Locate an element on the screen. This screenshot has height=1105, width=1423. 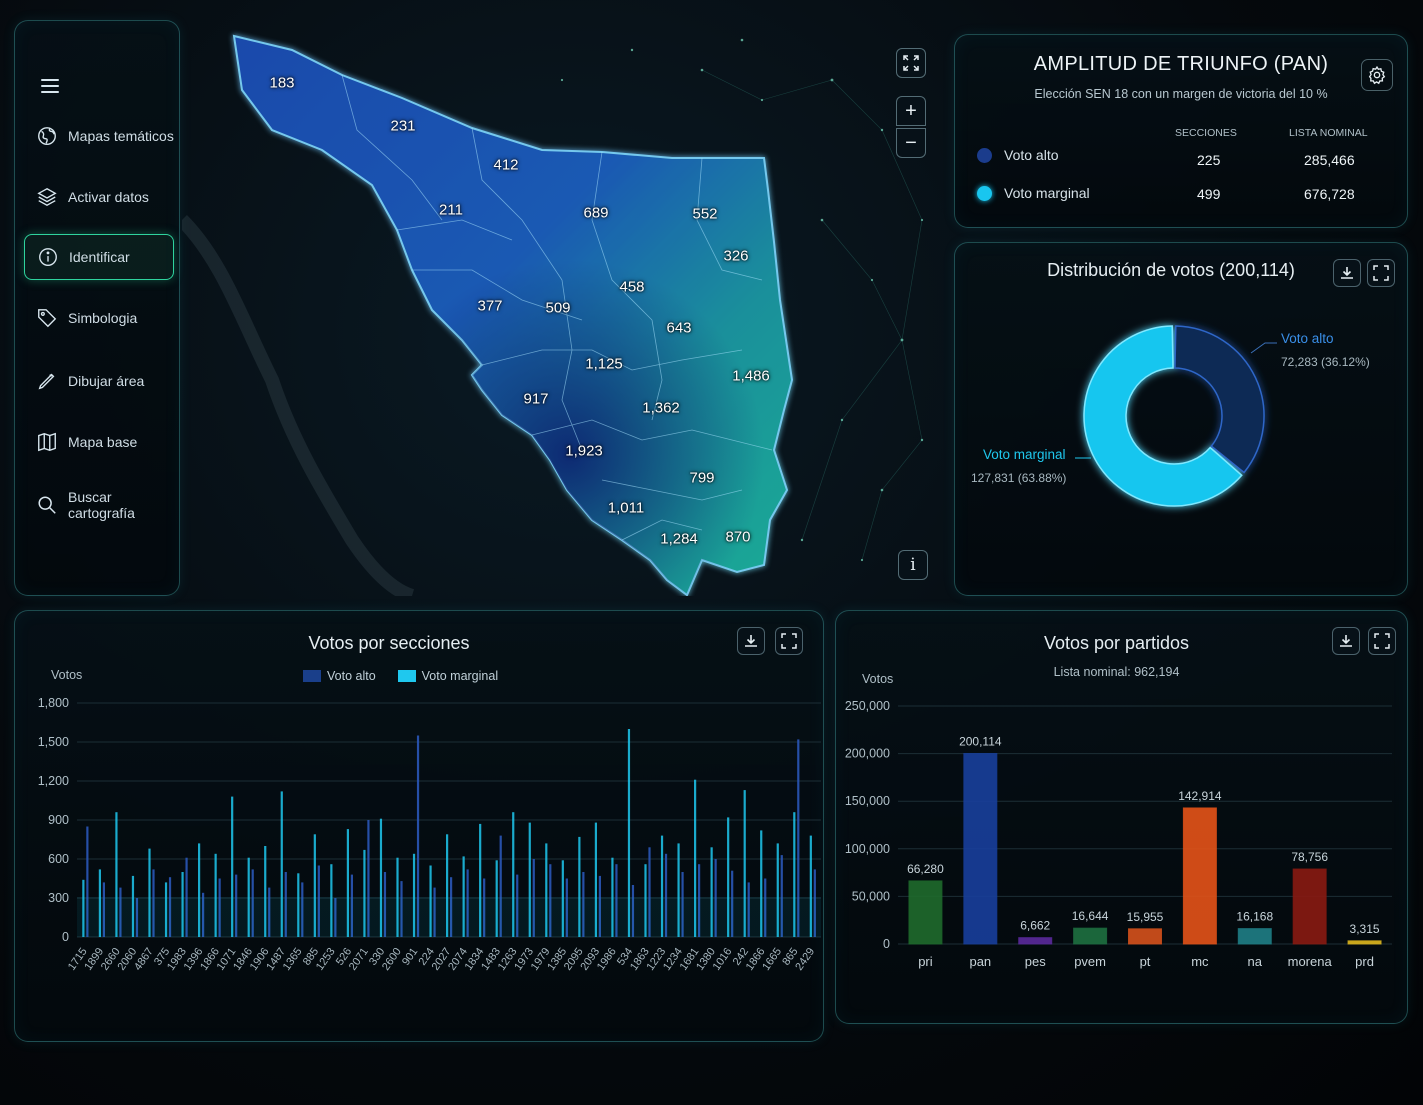
map-info-button: i is located at coordinates (913, 565).